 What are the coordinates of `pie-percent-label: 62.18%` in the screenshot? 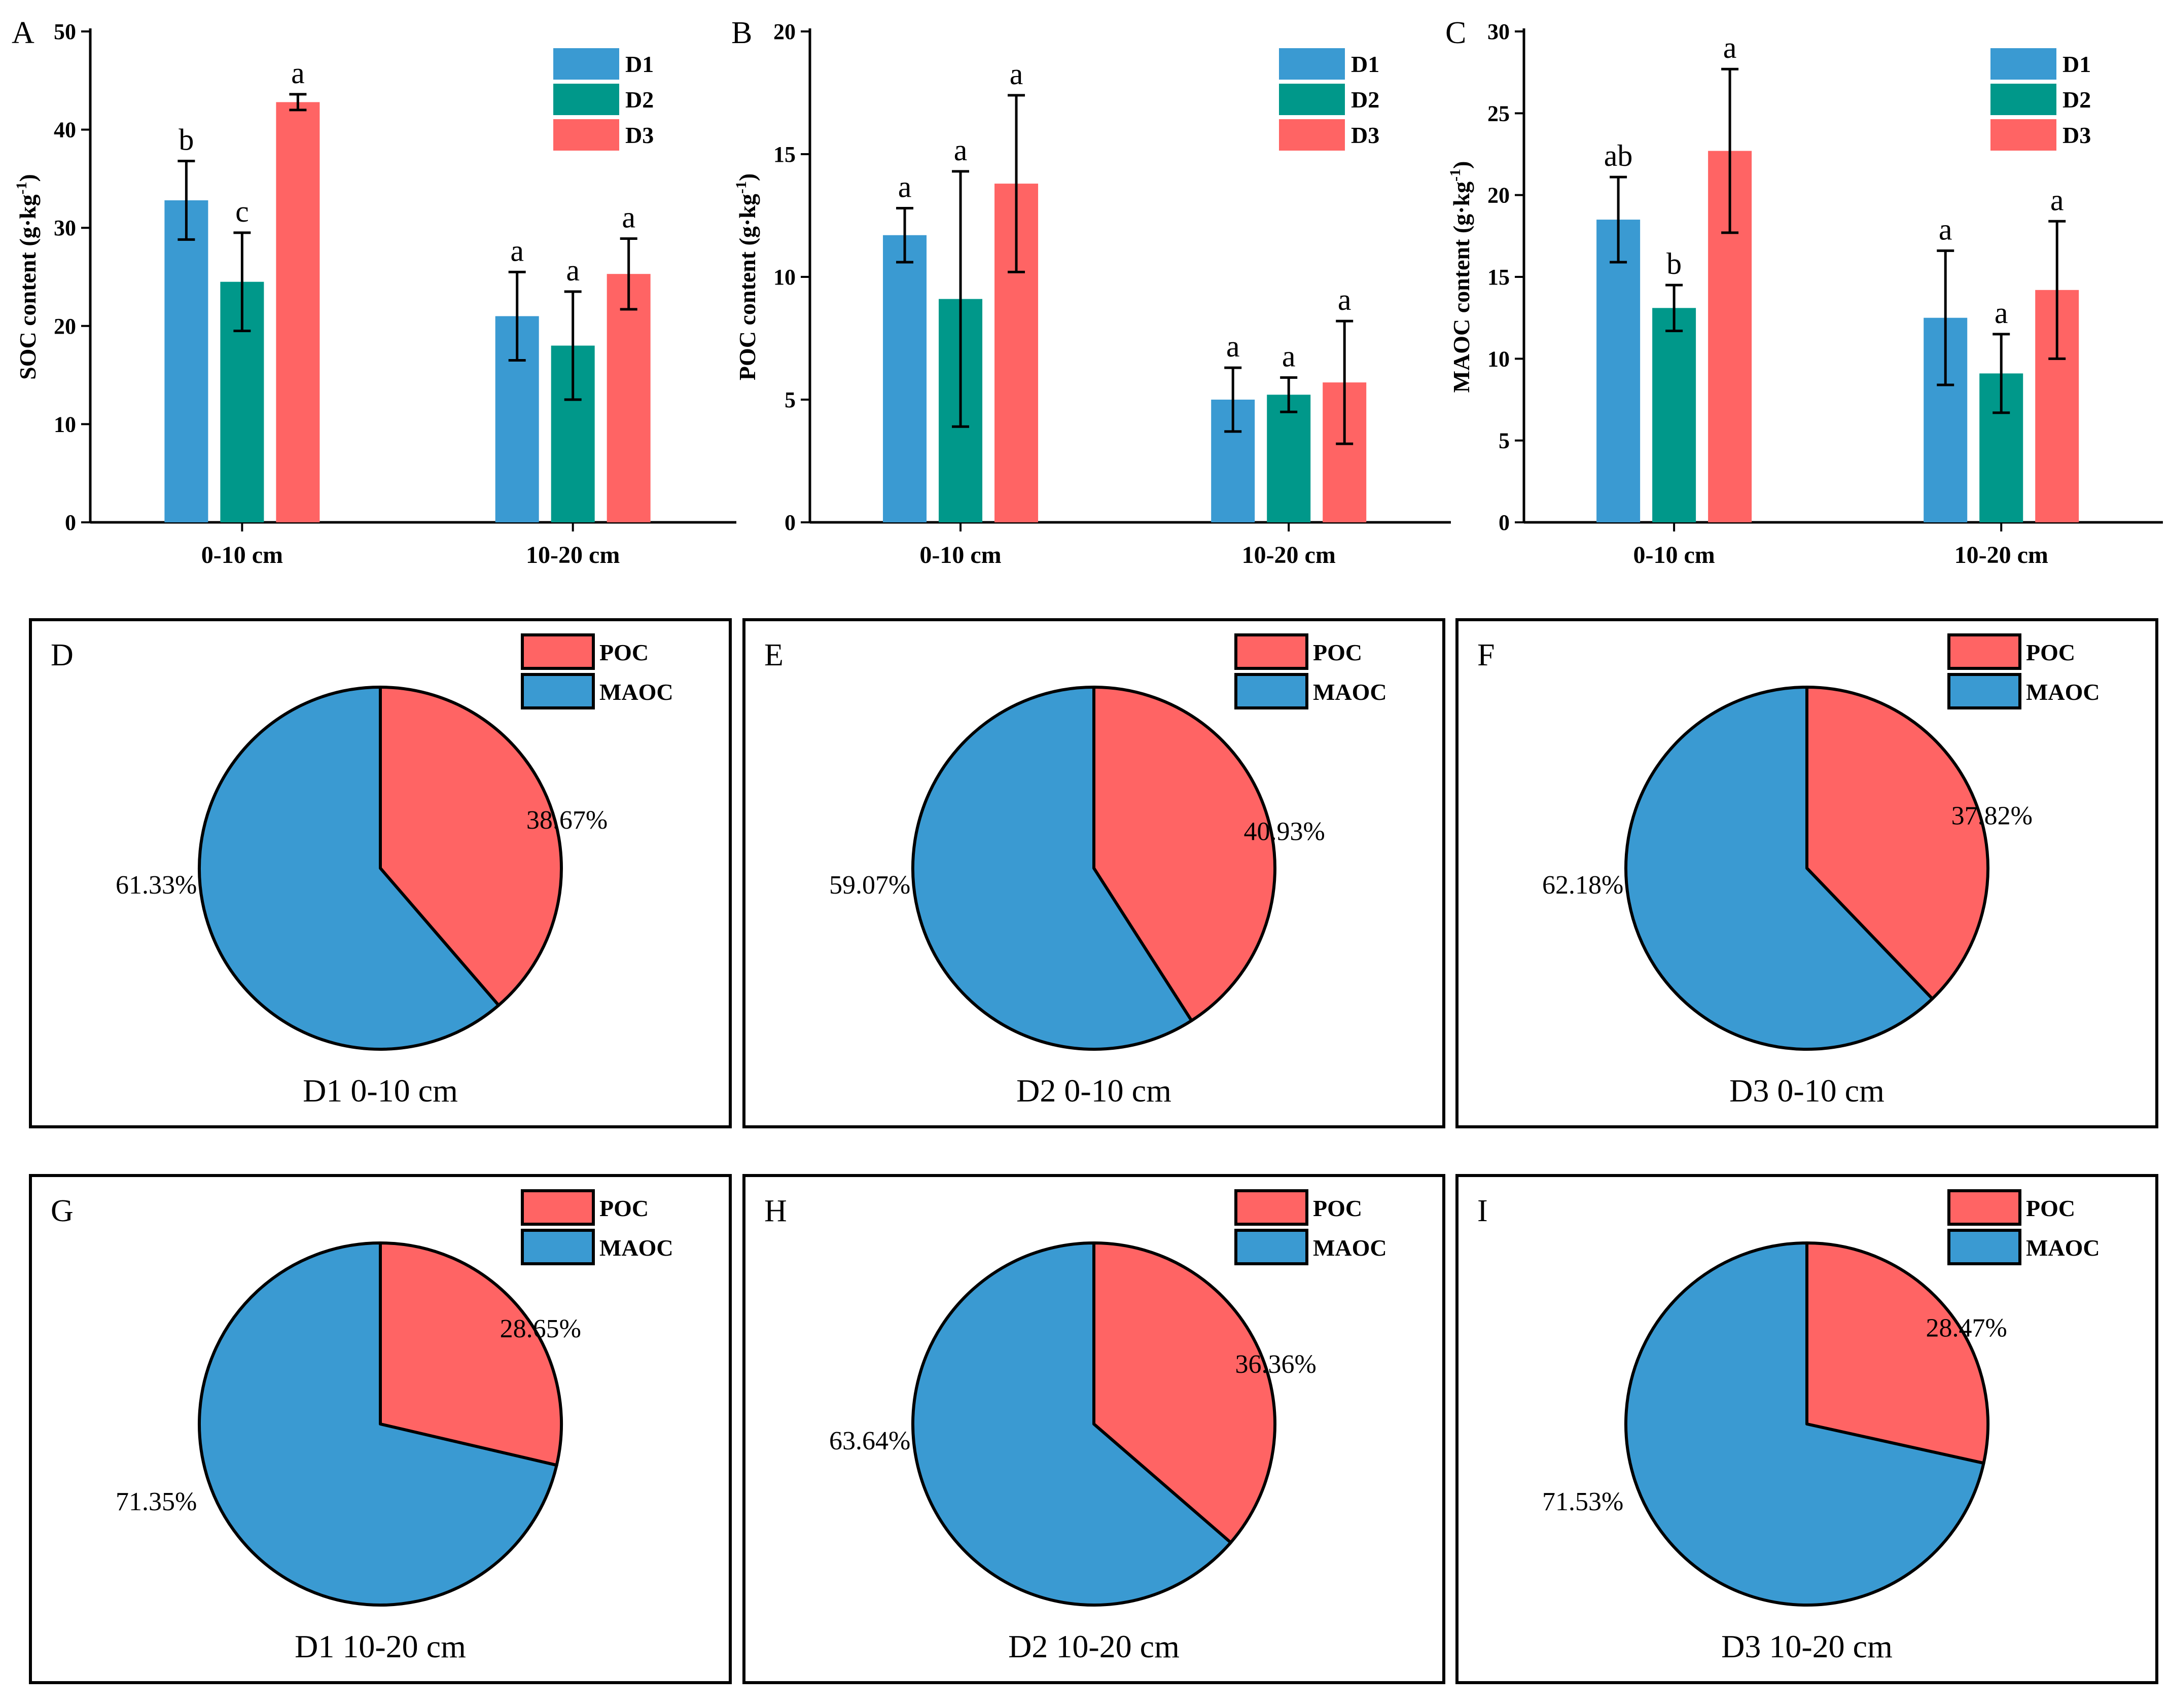 It's located at (1582, 885).